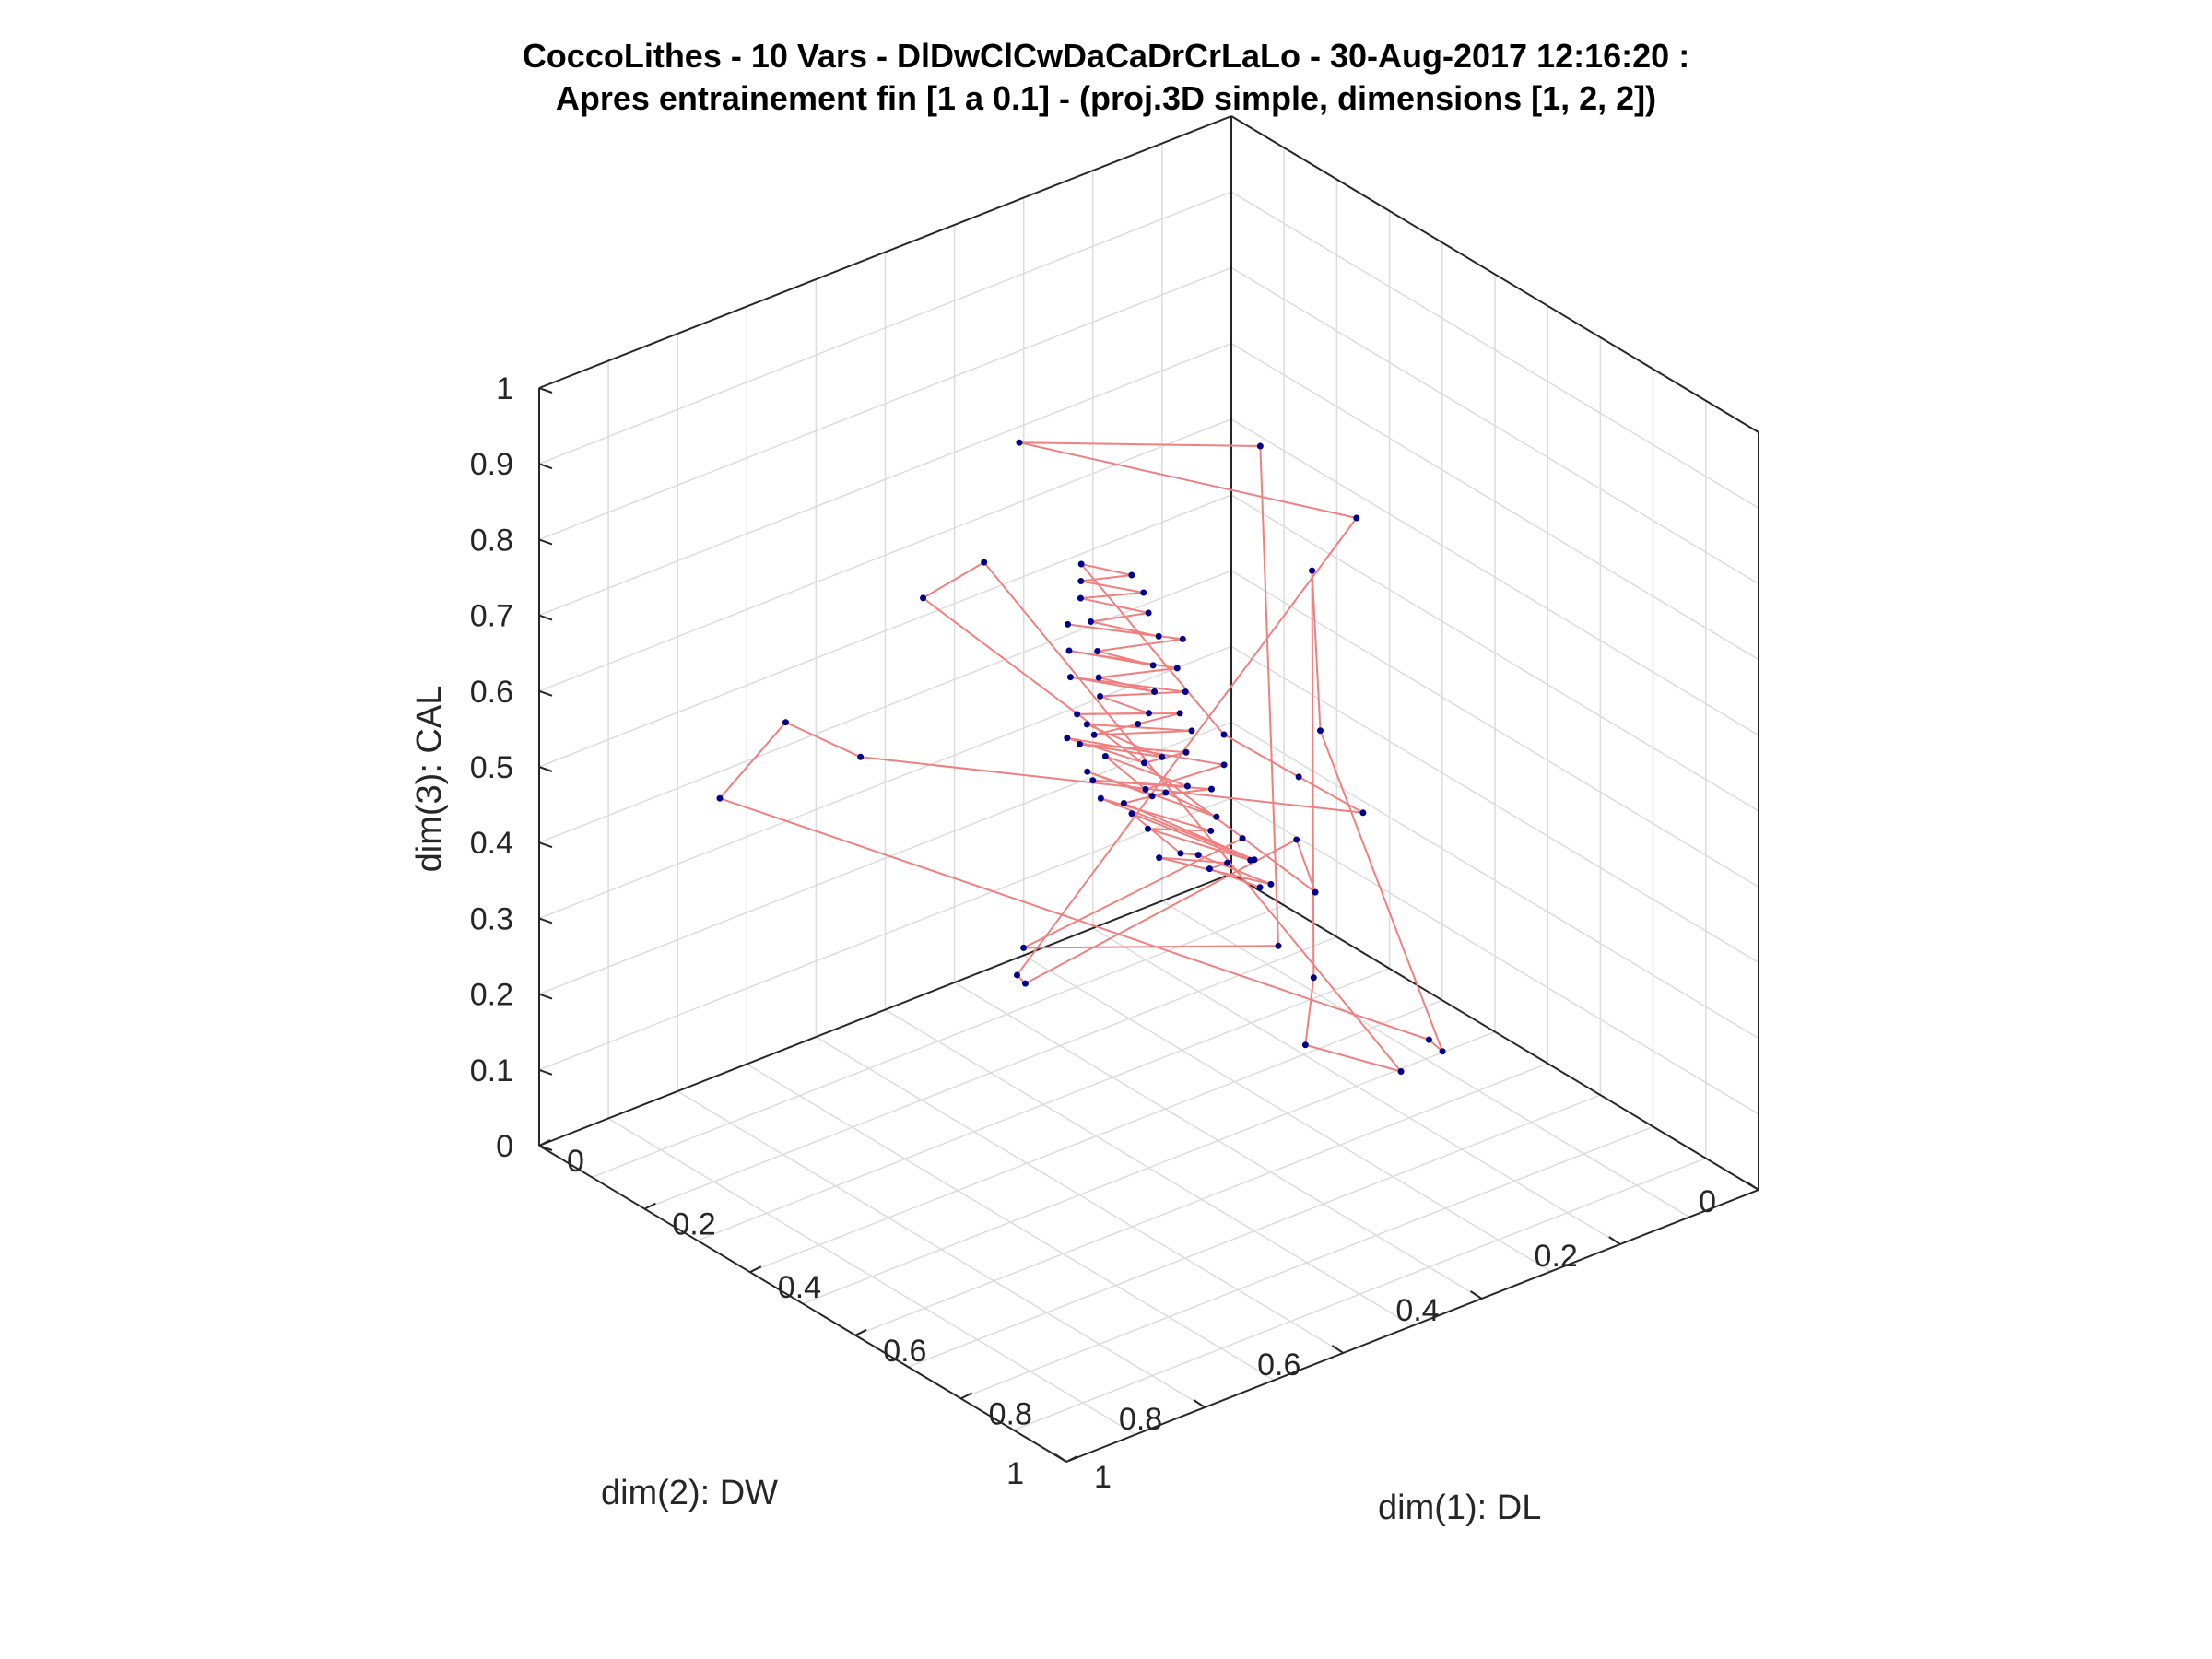 This screenshot has height=1659, width=2212. I want to click on z-tick-label: 1, so click(504, 388).